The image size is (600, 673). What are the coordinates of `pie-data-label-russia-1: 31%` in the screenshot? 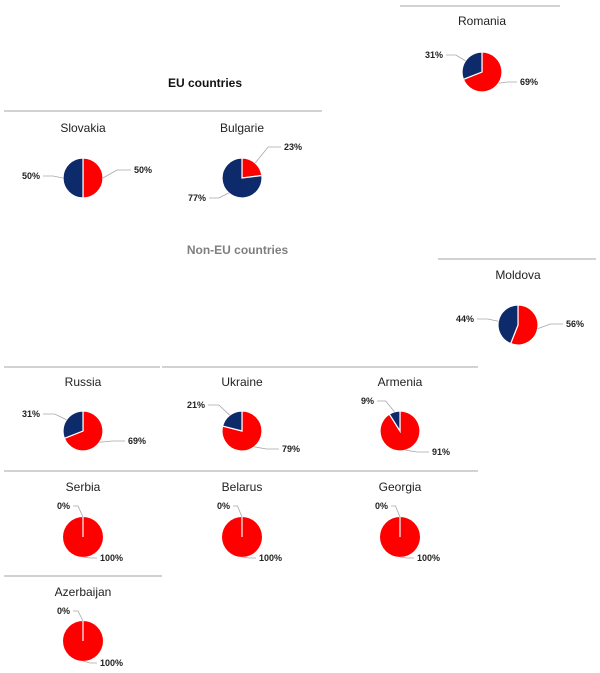 It's located at (31, 414).